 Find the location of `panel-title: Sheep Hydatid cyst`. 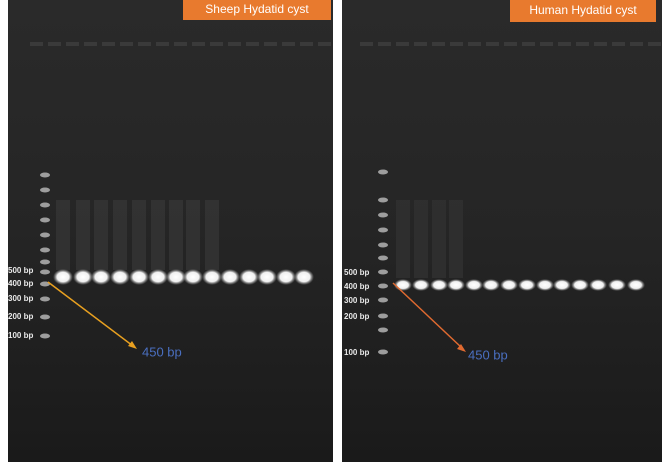

panel-title: Sheep Hydatid cyst is located at coordinates (257, 9).